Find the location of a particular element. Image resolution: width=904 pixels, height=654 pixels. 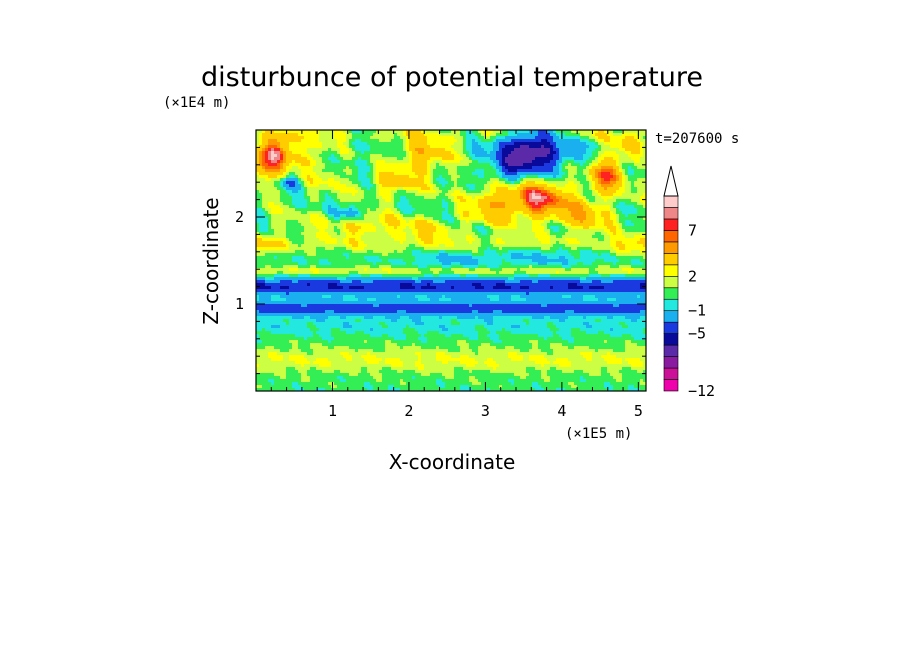

colorbar-label: −1 is located at coordinates (697, 311).